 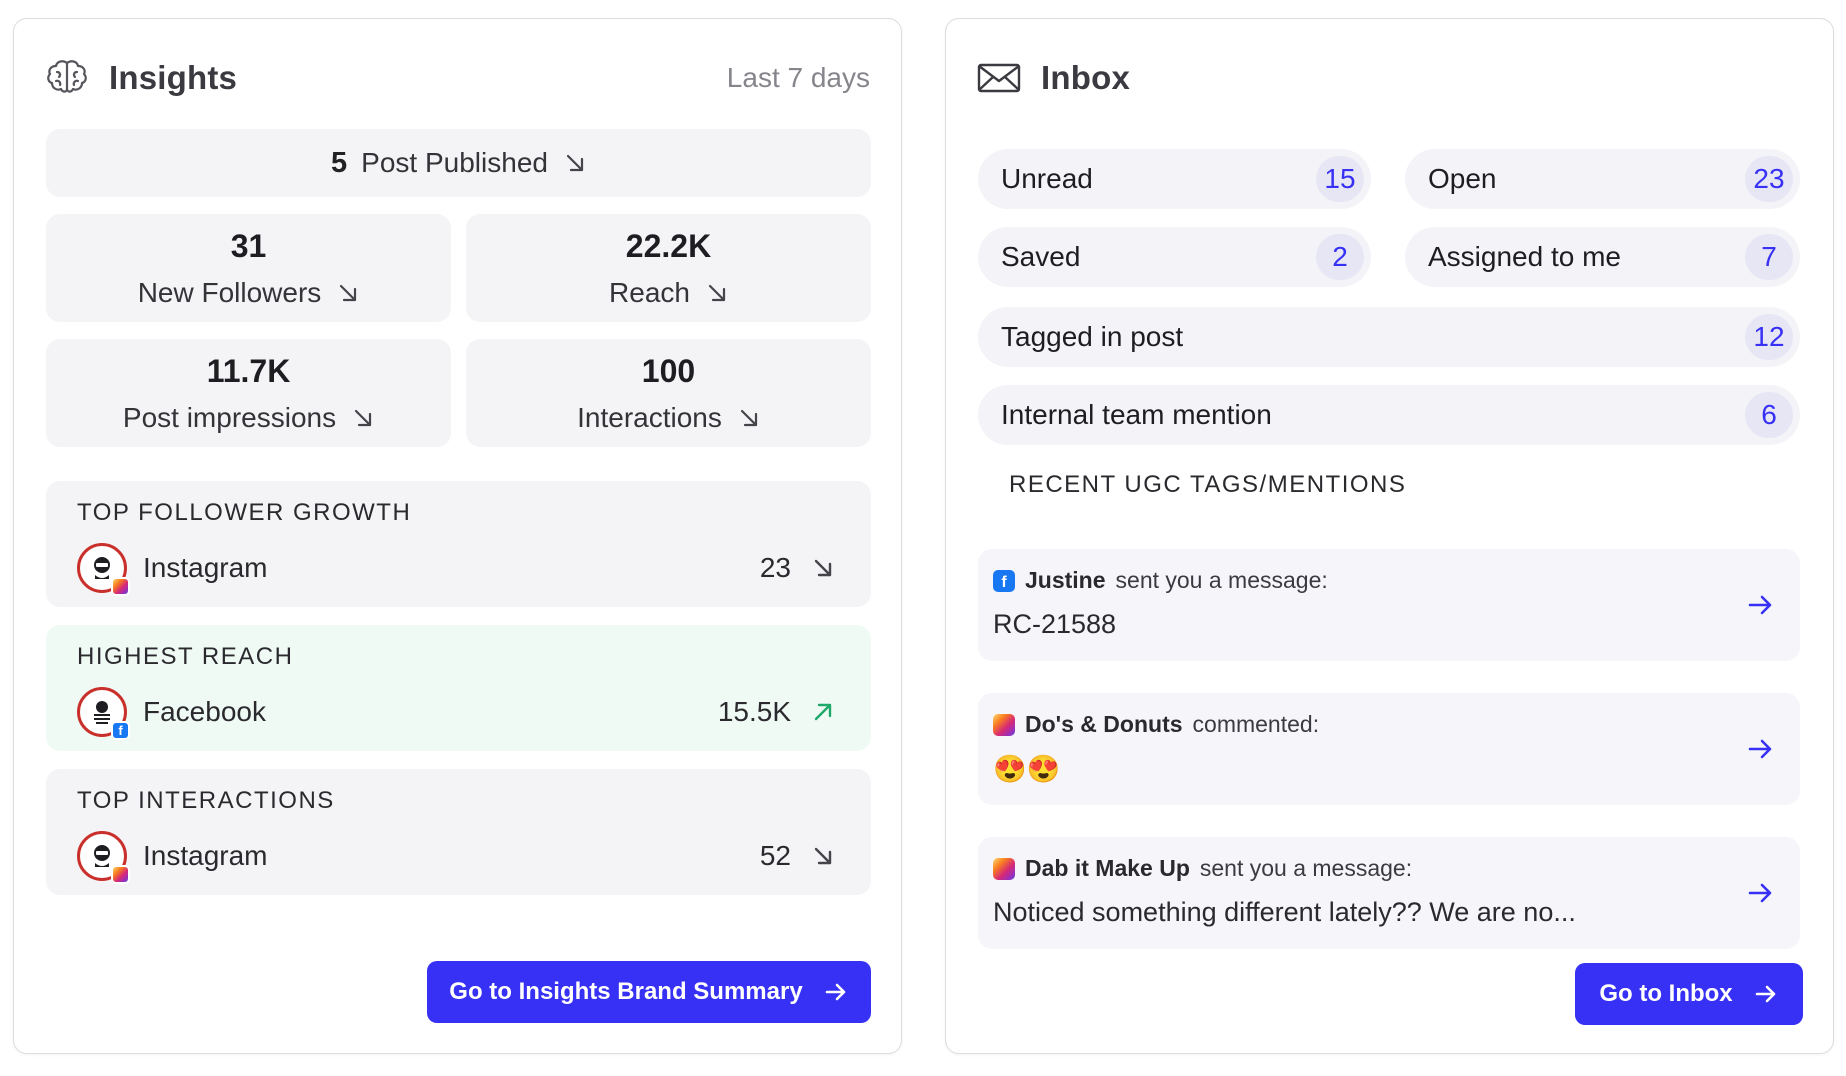 I want to click on inbox-title: Inbox, so click(x=1085, y=77).